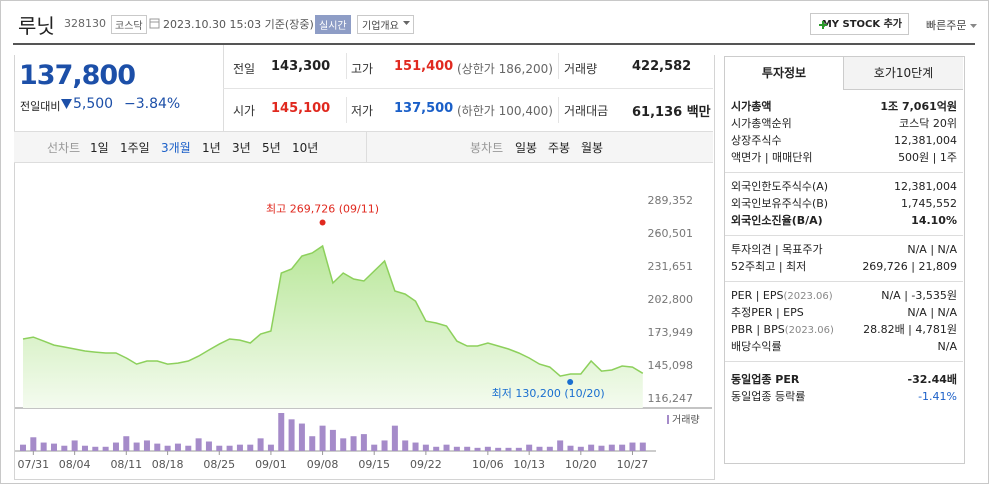 This screenshot has height=484, width=989. I want to click on annotation-label: 최저 130,200 (10/20), so click(548, 393).